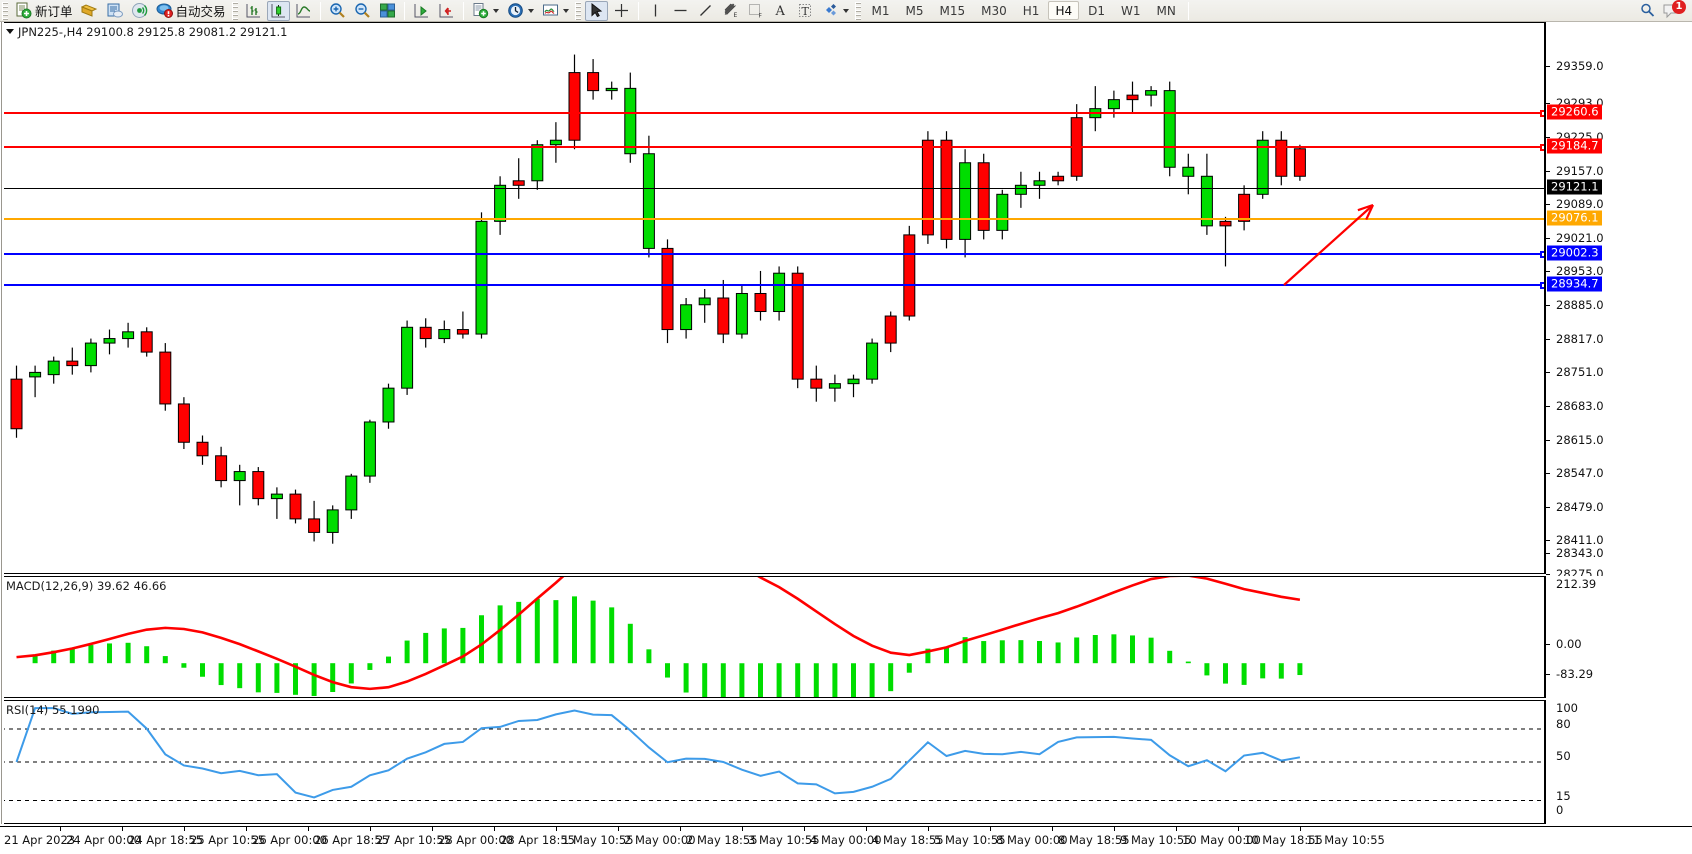 The width and height of the screenshot is (1692, 854). Describe the element at coordinates (730, 11) in the screenshot. I see `fibonacci-button: E` at that location.